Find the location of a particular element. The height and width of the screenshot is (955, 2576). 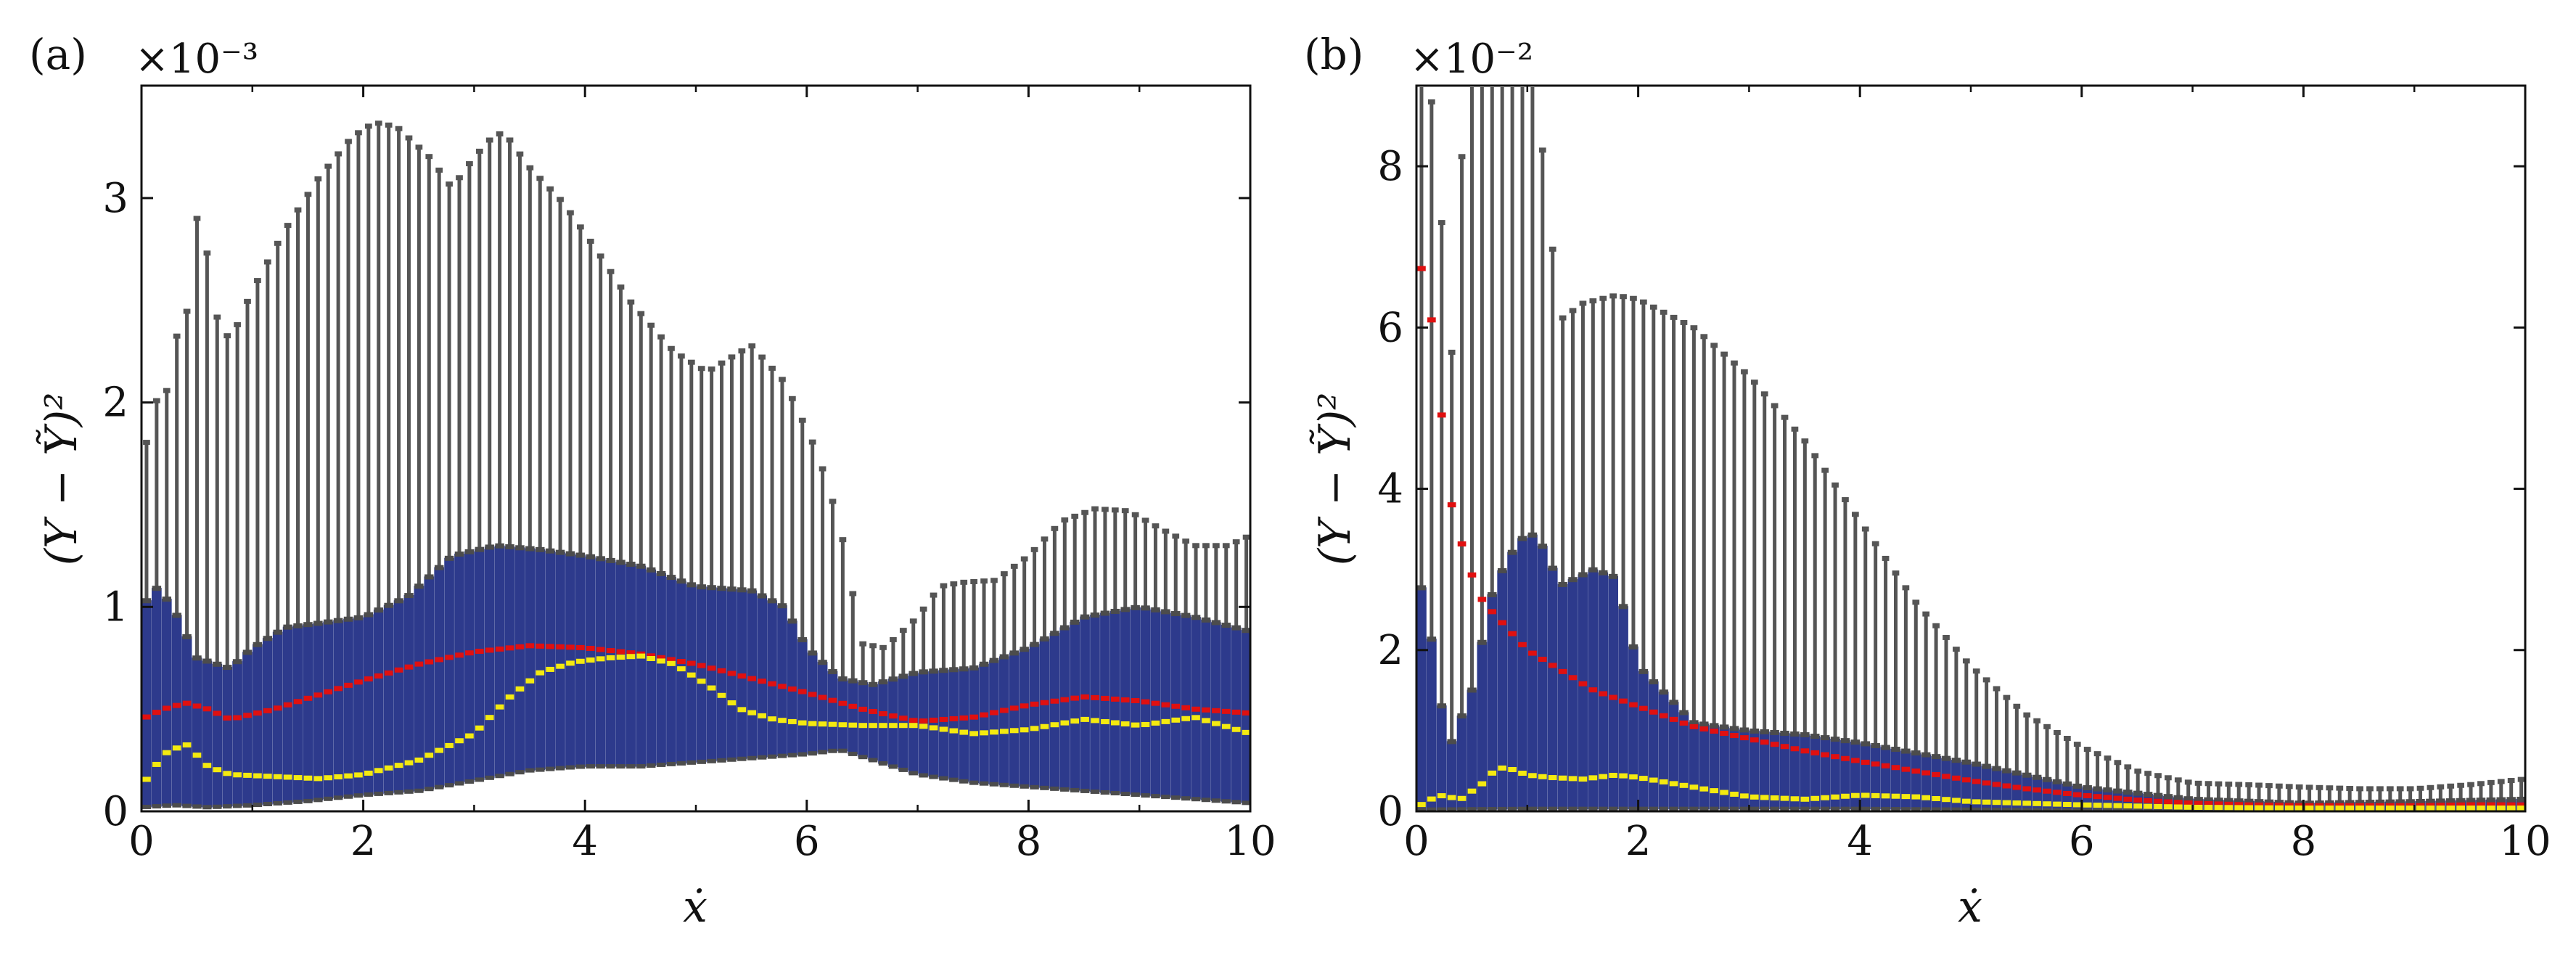

panel-a-ylabel: (Y − Ỹ)² is located at coordinates (61, 480).